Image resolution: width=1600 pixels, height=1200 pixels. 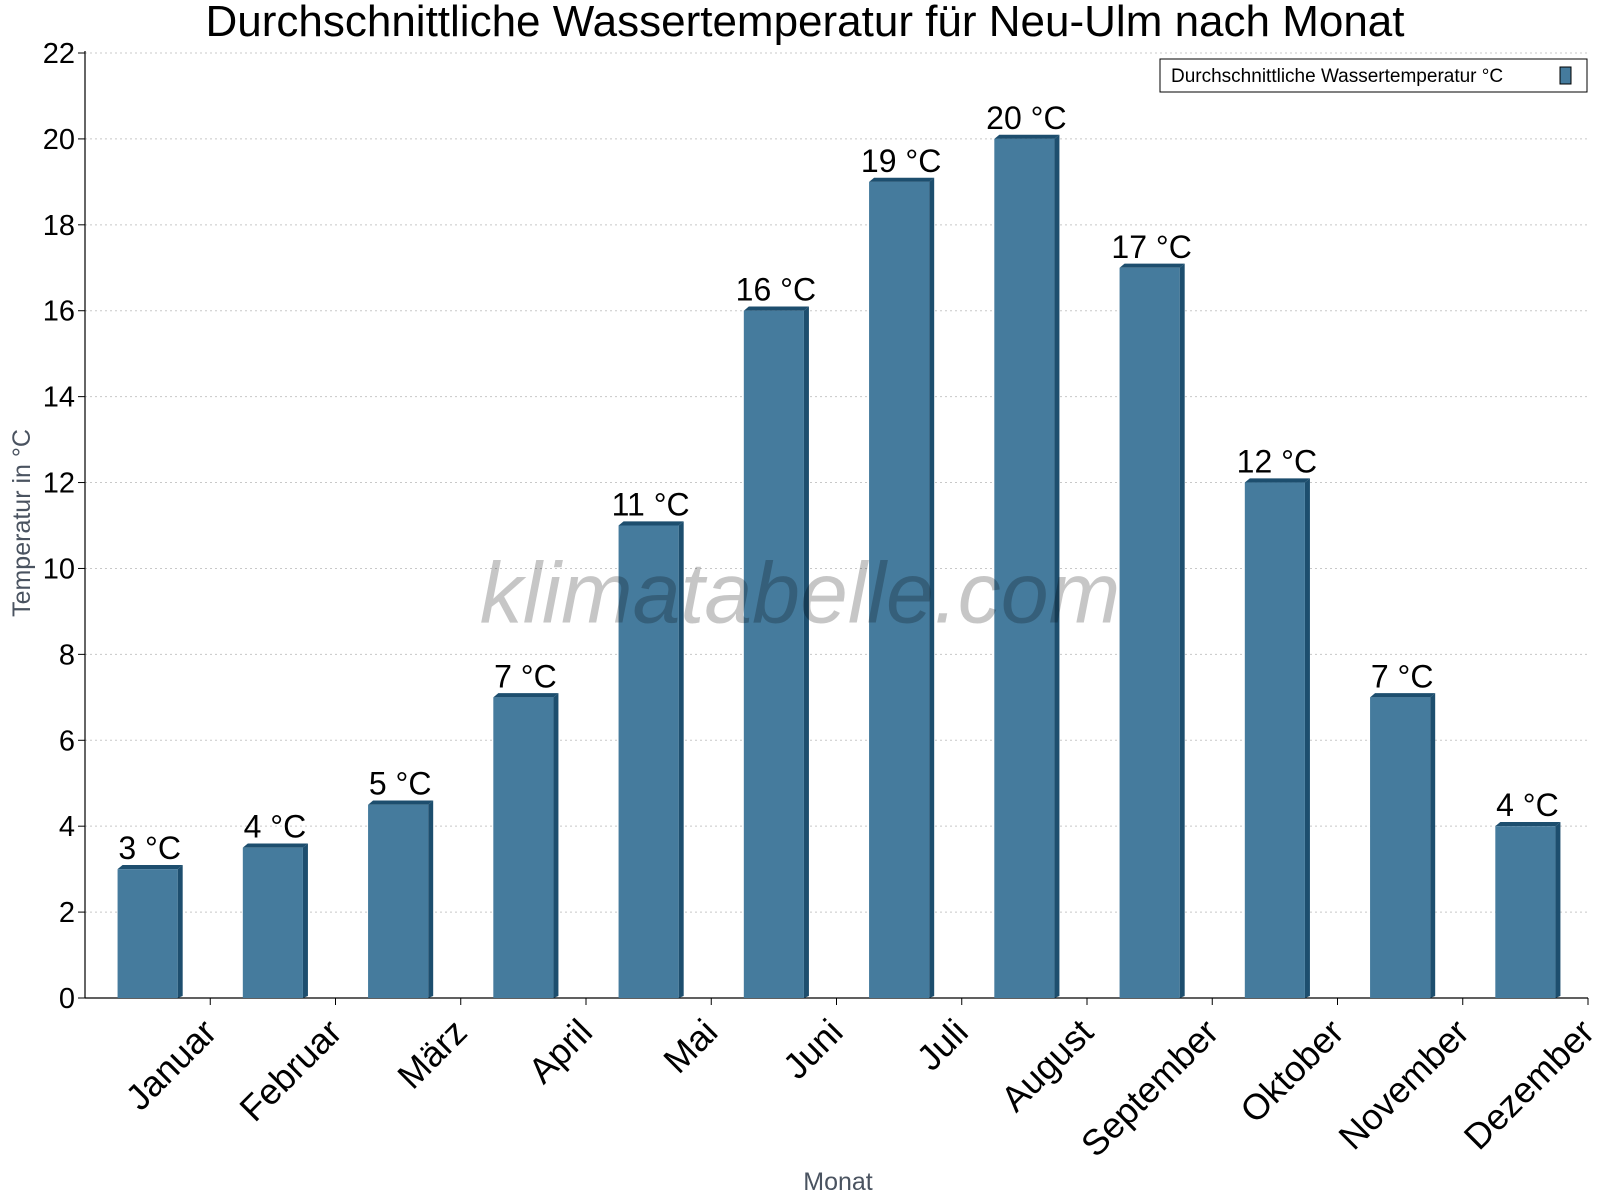 What do you see at coordinates (432, 1054) in the screenshot?
I see `x-category-label: März` at bounding box center [432, 1054].